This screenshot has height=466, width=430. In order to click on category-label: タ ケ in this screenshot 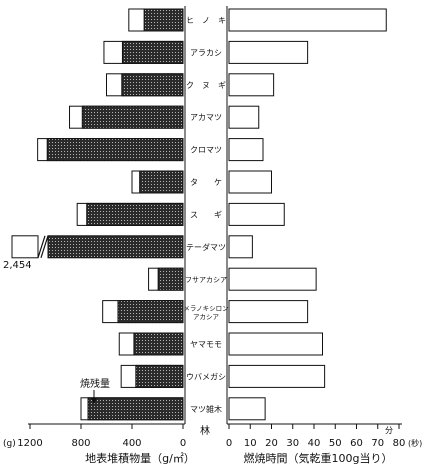, I will do `click(206, 182)`.